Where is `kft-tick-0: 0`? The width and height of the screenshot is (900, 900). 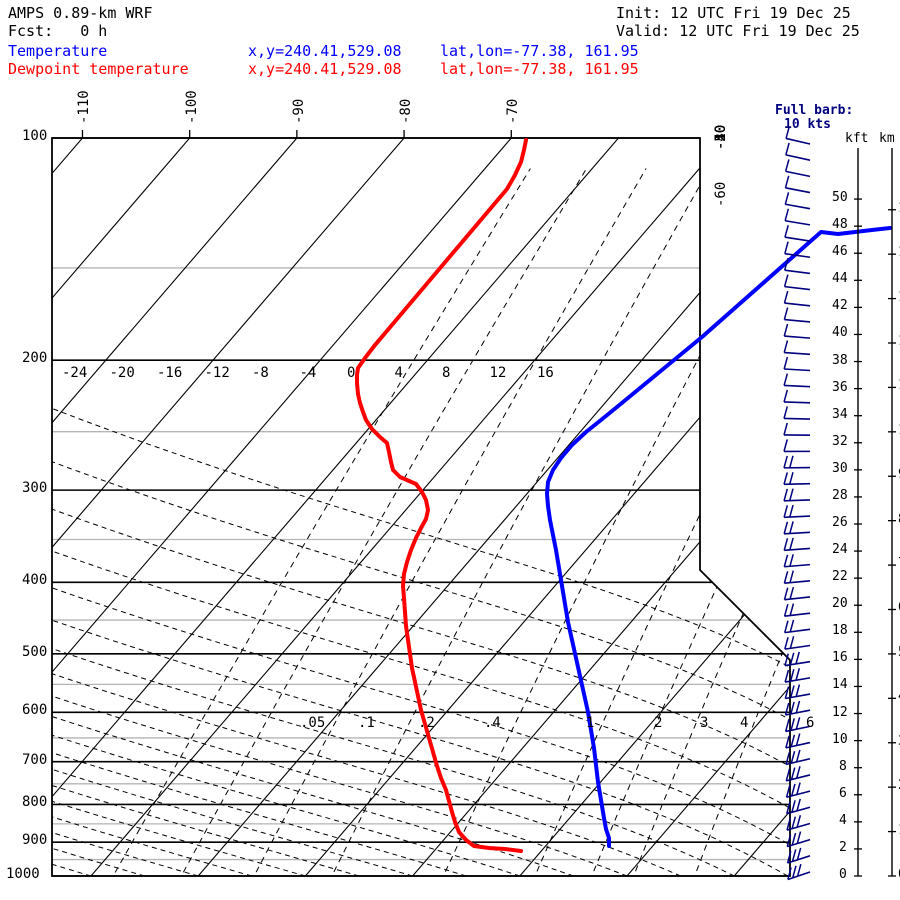 kft-tick-0: 0 is located at coordinates (843, 874).